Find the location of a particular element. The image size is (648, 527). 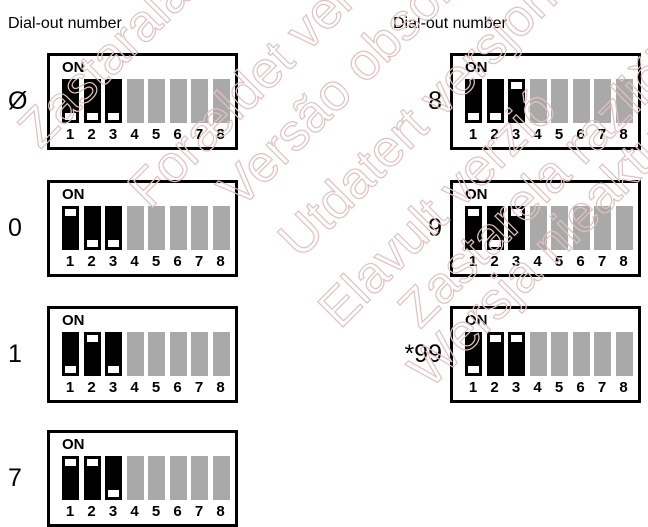

dial-out-number-label: 7 is located at coordinates (15, 478).